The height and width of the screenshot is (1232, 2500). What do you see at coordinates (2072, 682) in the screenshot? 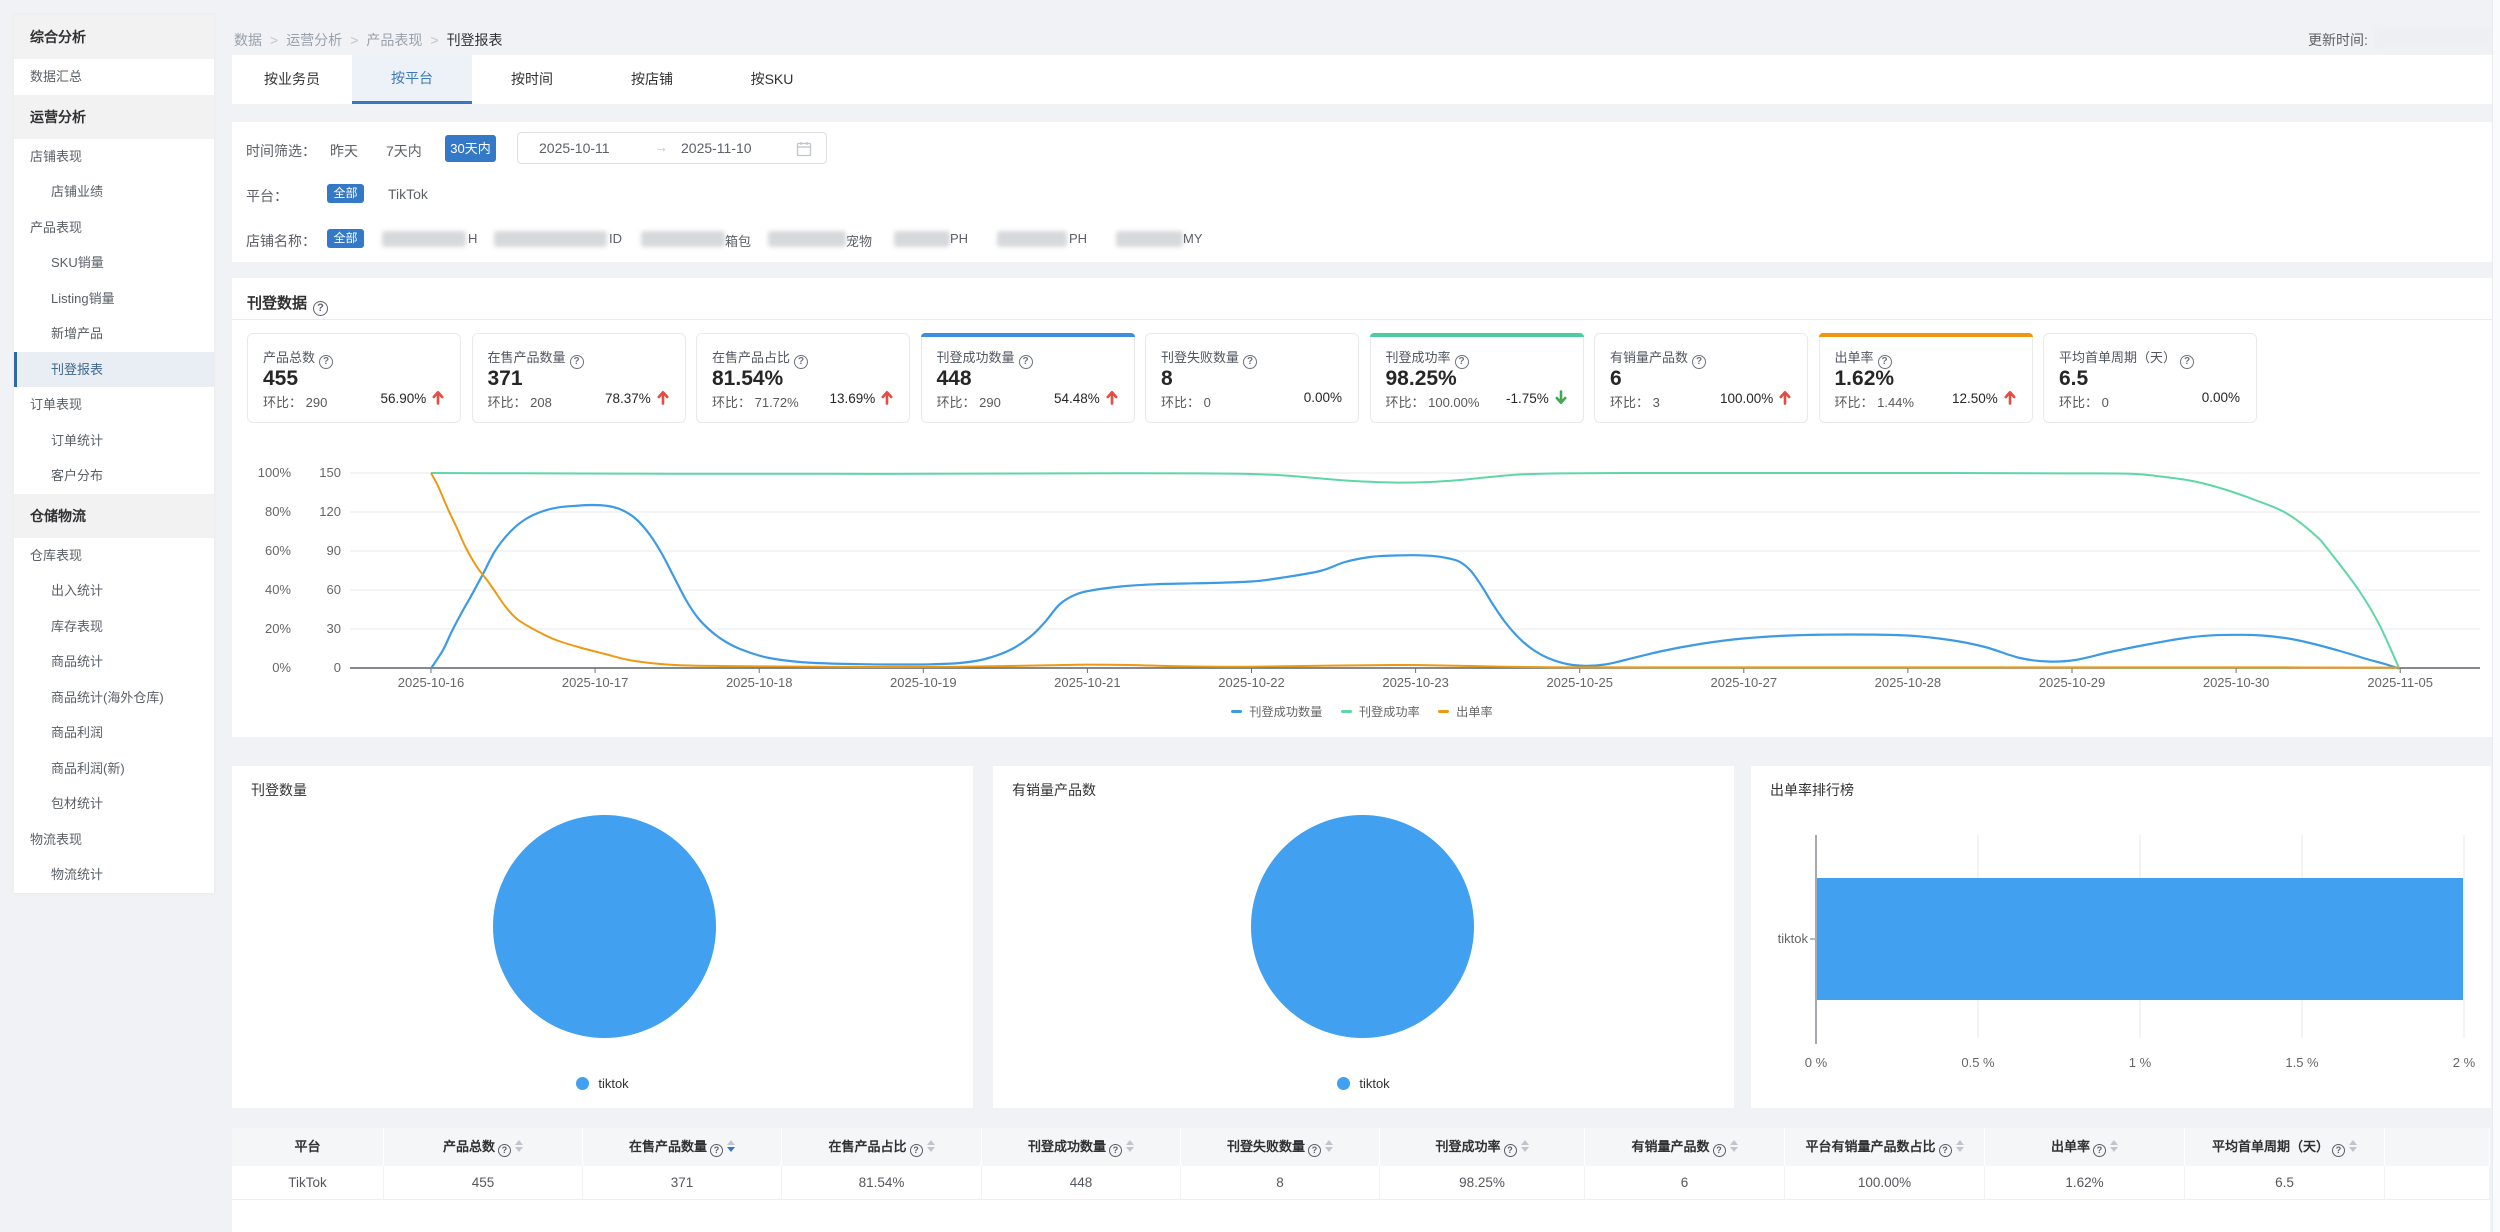
I see `svg-text: 2025-10-29` at bounding box center [2072, 682].